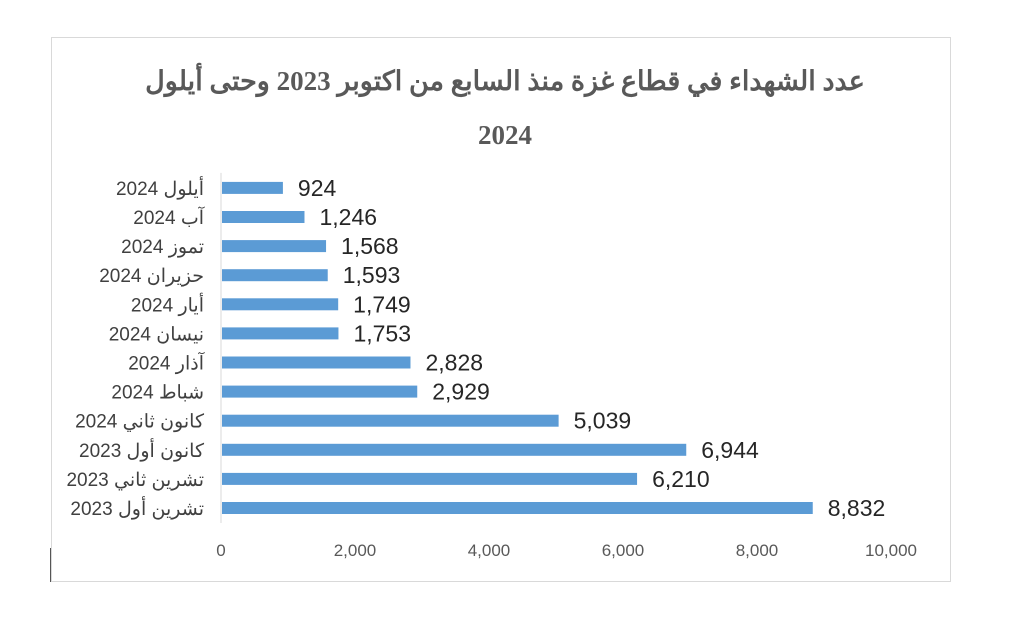 This screenshot has height=625, width=1012. I want to click on data-label: 1,568, so click(370, 246).